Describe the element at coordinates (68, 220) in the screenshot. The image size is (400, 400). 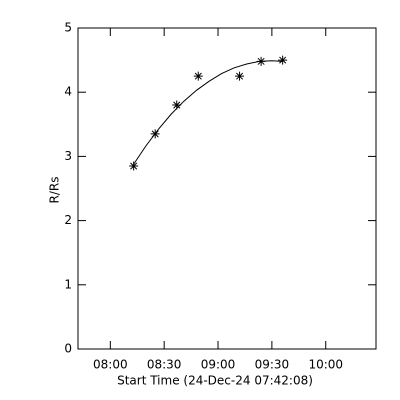
I see `y-tick-label: 2` at that location.